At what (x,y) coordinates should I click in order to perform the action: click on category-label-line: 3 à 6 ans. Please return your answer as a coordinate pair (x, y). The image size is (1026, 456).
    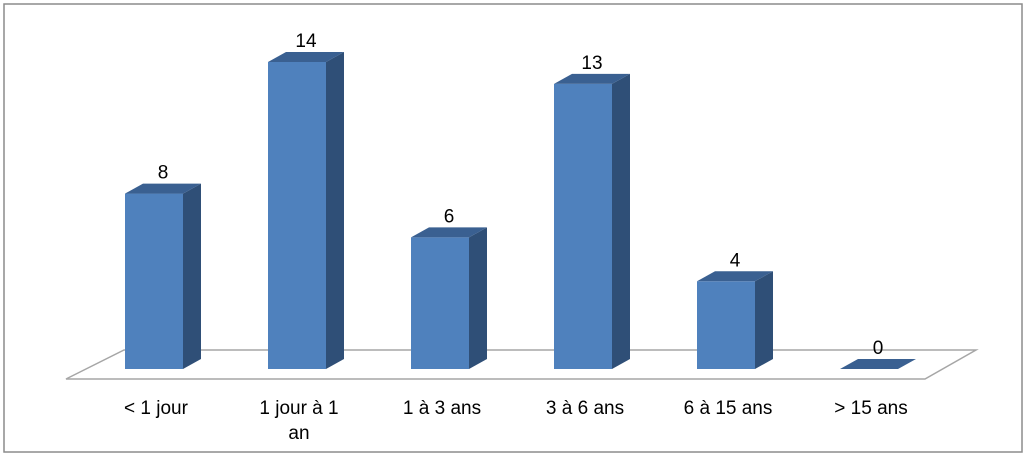
    Looking at the image, I should click on (585, 408).